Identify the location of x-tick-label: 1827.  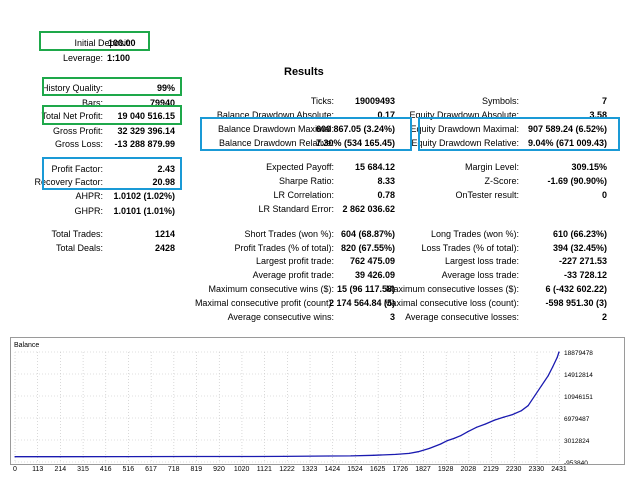
(423, 469).